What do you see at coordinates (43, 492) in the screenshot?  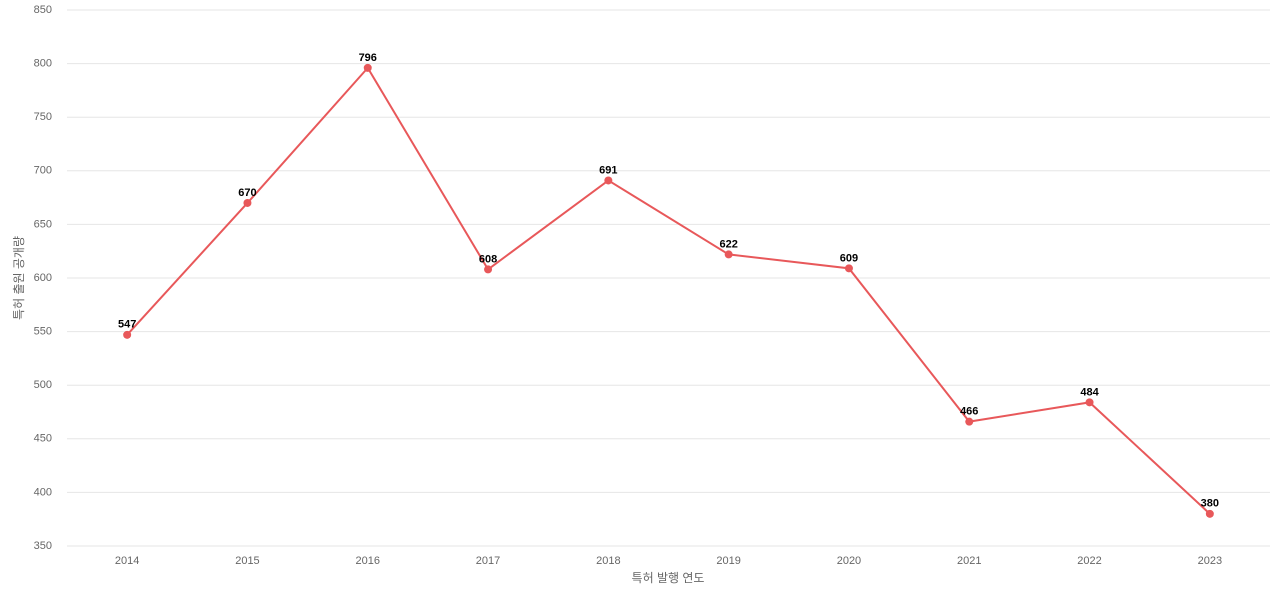 I see `y-tick-label: 400` at bounding box center [43, 492].